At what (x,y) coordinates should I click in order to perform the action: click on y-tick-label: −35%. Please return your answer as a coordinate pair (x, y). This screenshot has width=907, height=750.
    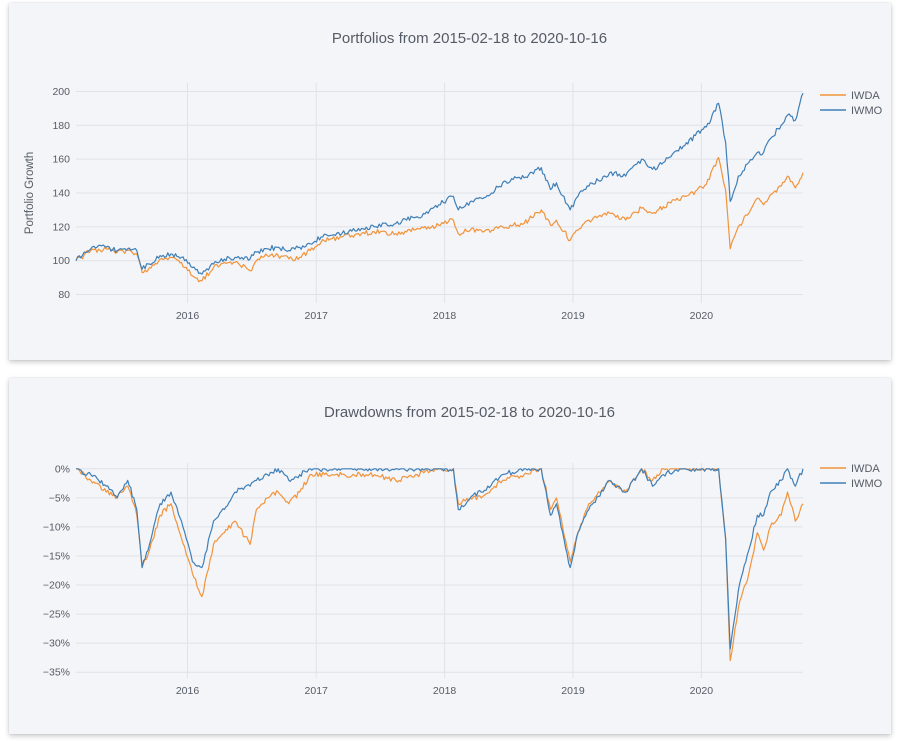
    Looking at the image, I should click on (56, 673).